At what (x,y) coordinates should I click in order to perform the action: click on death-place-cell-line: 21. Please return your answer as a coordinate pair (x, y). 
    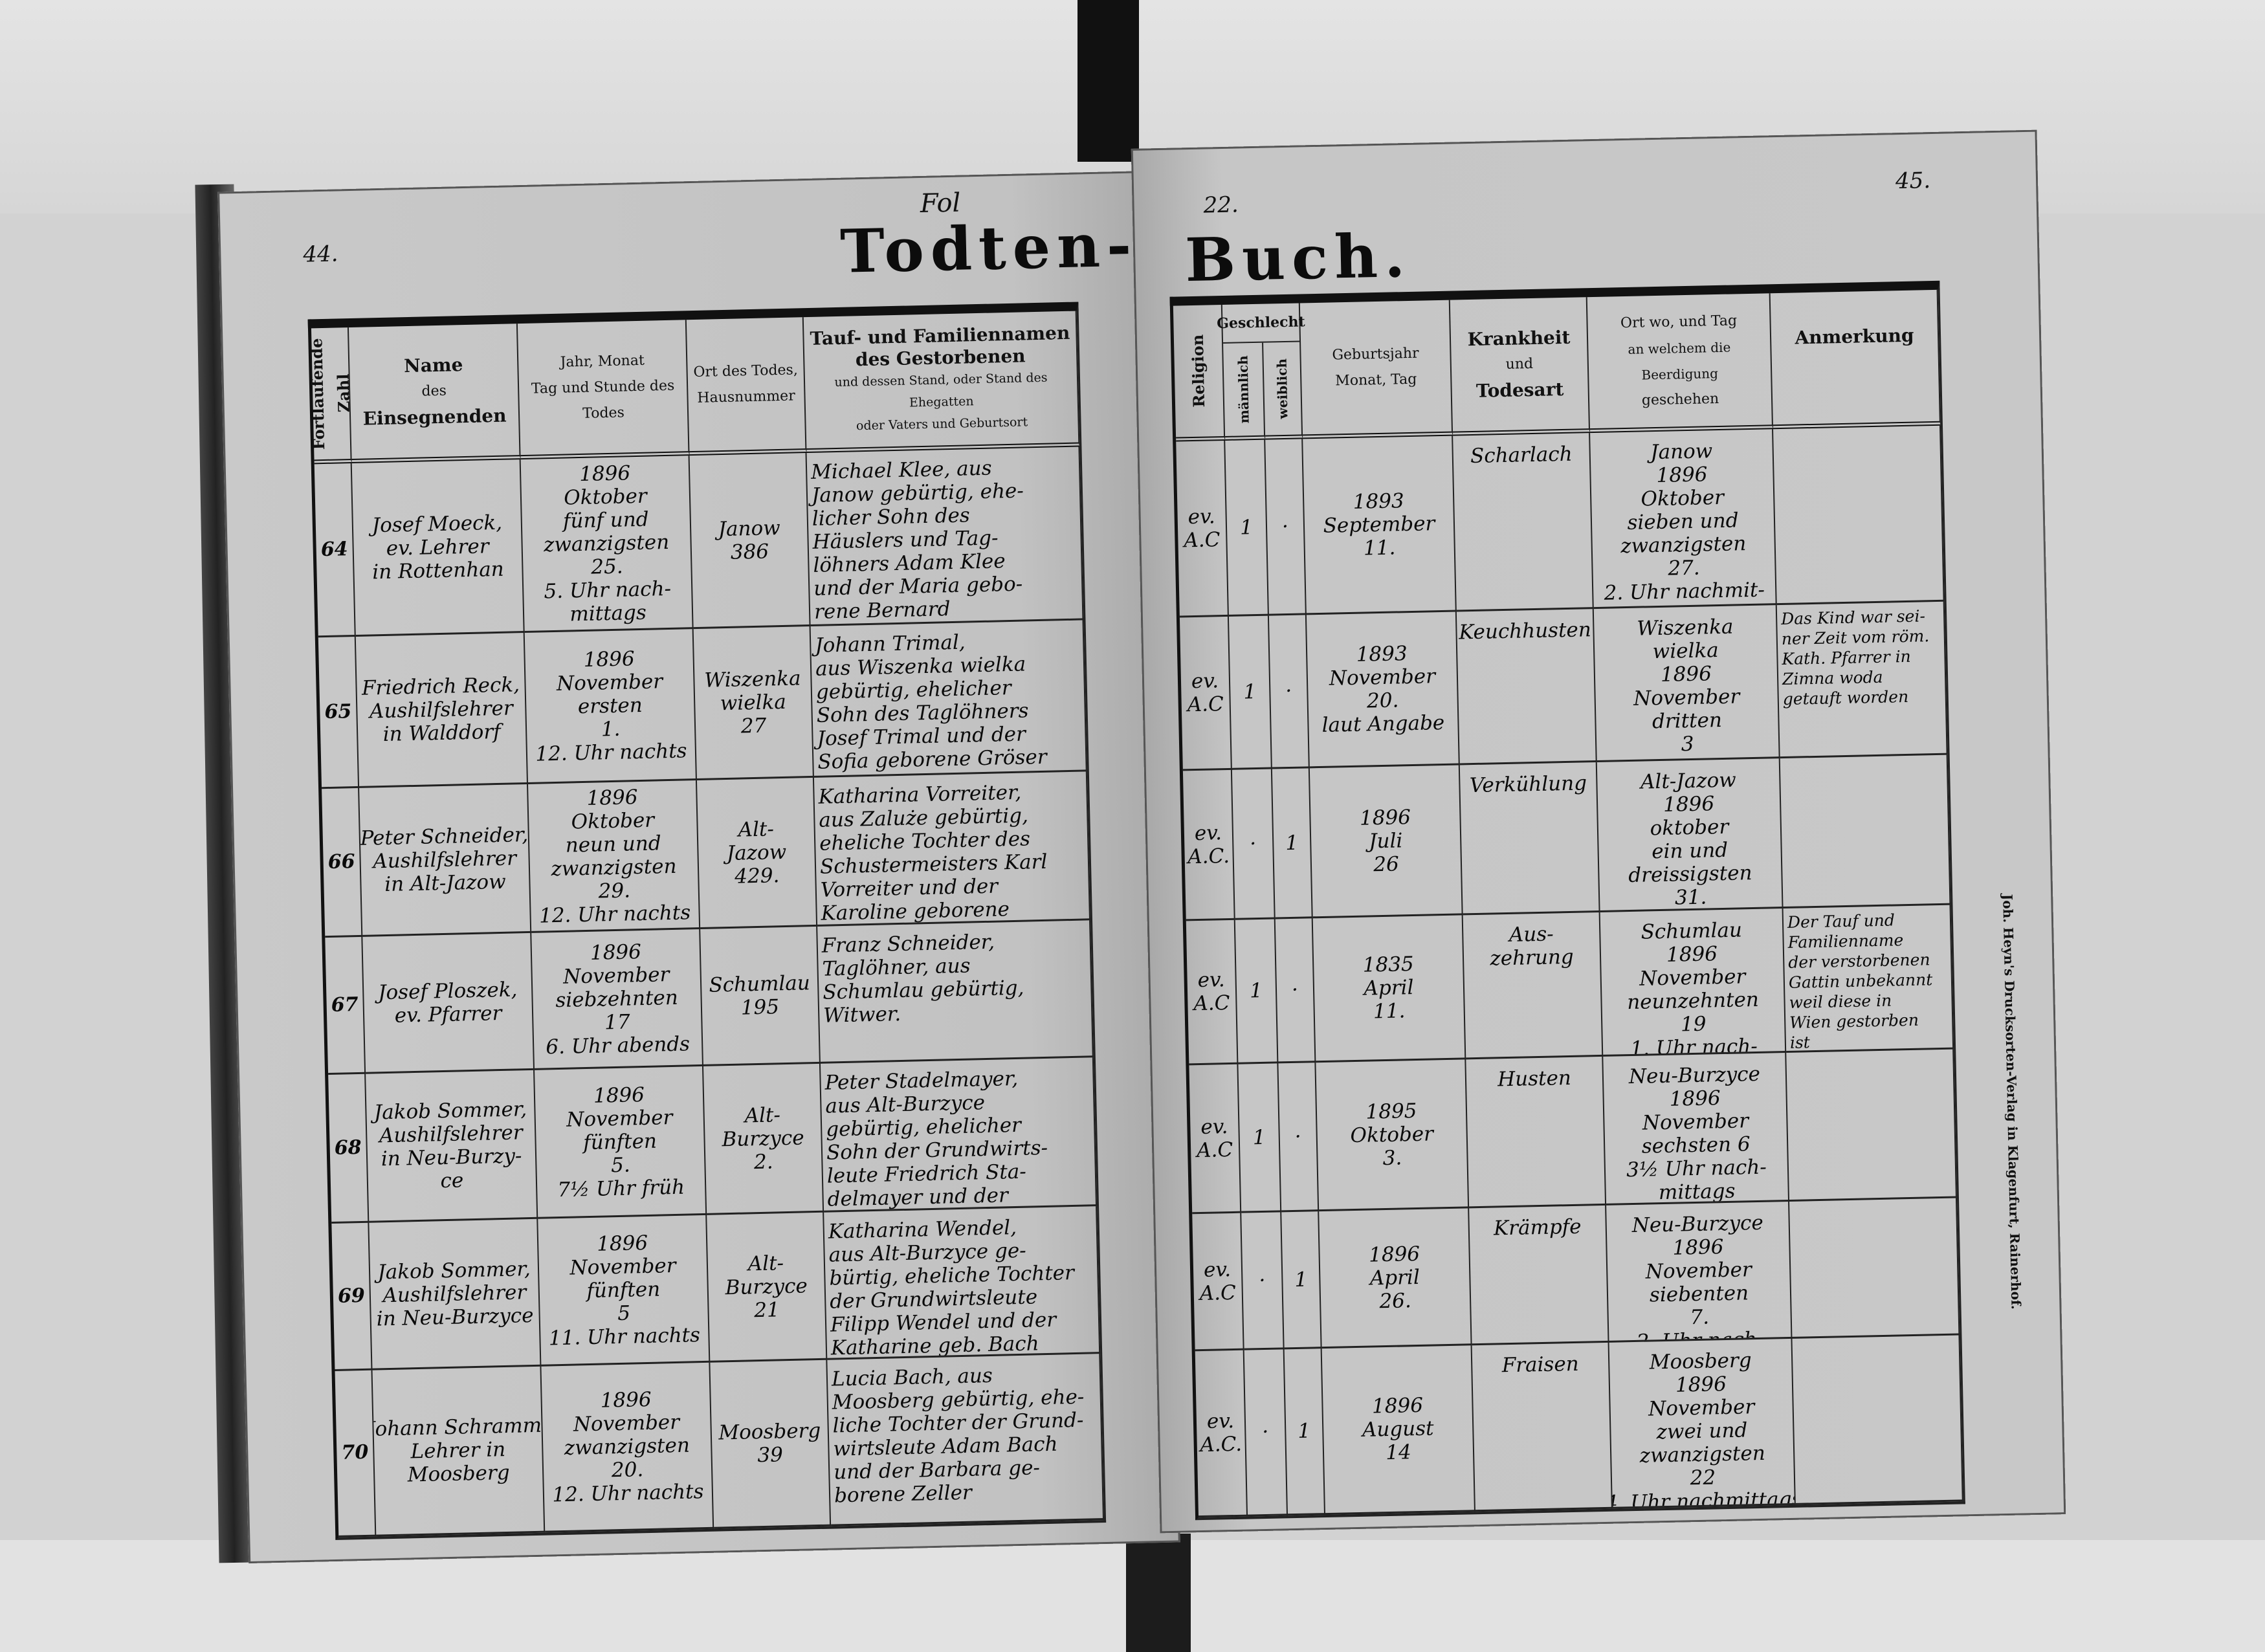
    Looking at the image, I should click on (766, 1309).